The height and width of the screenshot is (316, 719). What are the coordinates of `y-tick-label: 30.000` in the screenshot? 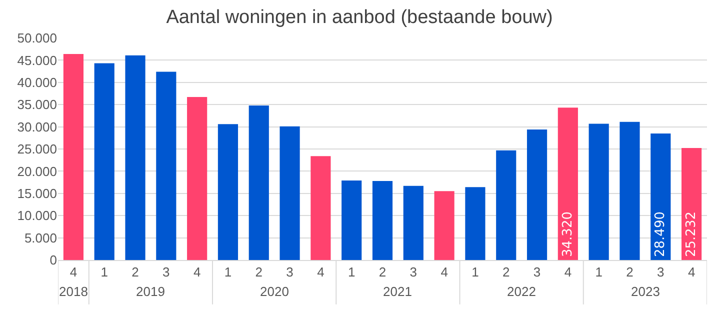 It's located at (37, 126).